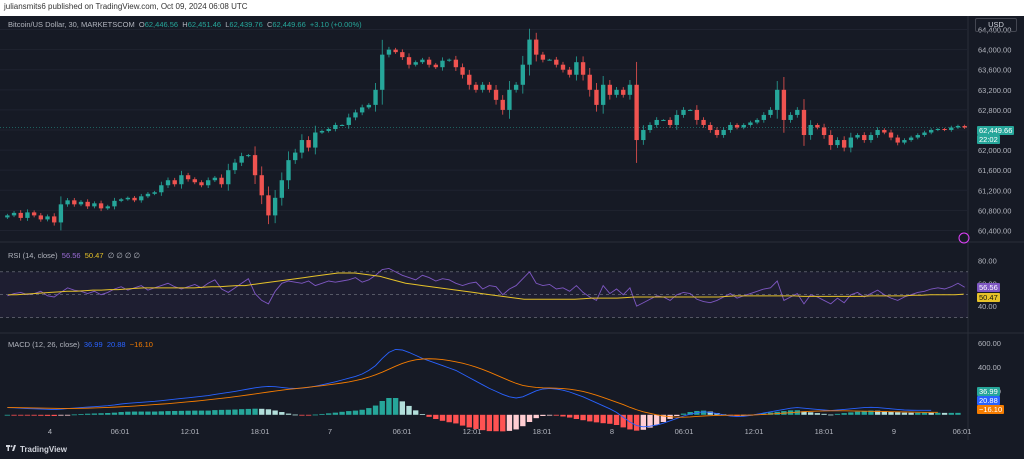 This screenshot has height=459, width=1024. I want to click on macd-title: MACD (12, 26, close), so click(44, 344).